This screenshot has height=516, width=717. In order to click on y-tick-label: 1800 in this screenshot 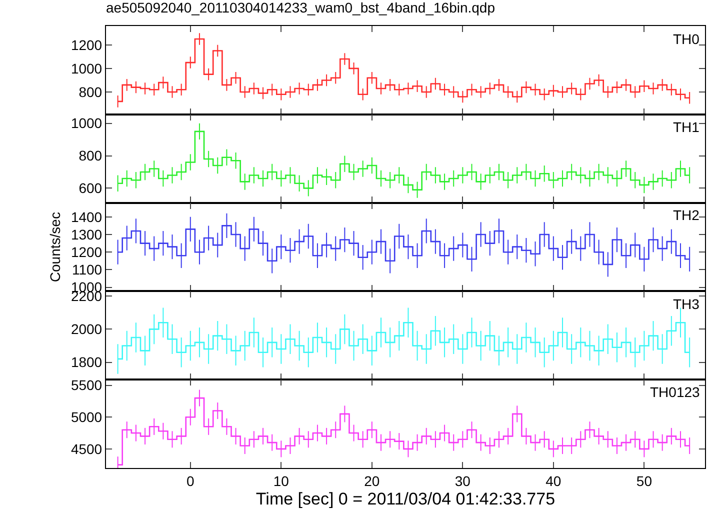, I will do `click(86, 362)`.